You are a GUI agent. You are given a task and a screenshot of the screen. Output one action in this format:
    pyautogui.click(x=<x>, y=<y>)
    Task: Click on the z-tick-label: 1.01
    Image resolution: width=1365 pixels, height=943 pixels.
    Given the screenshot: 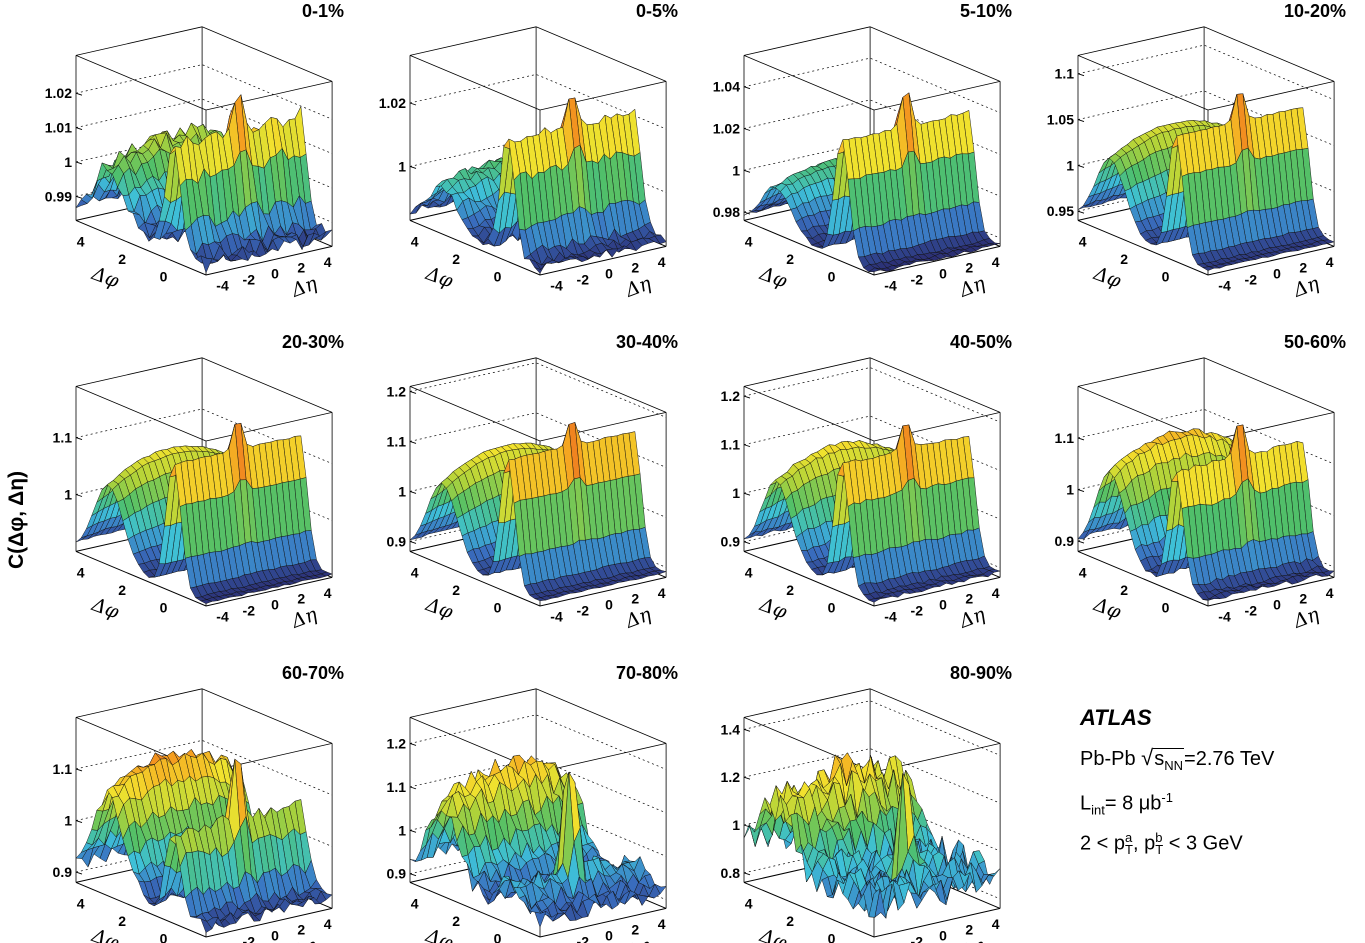 What is the action you would take?
    pyautogui.click(x=58, y=128)
    